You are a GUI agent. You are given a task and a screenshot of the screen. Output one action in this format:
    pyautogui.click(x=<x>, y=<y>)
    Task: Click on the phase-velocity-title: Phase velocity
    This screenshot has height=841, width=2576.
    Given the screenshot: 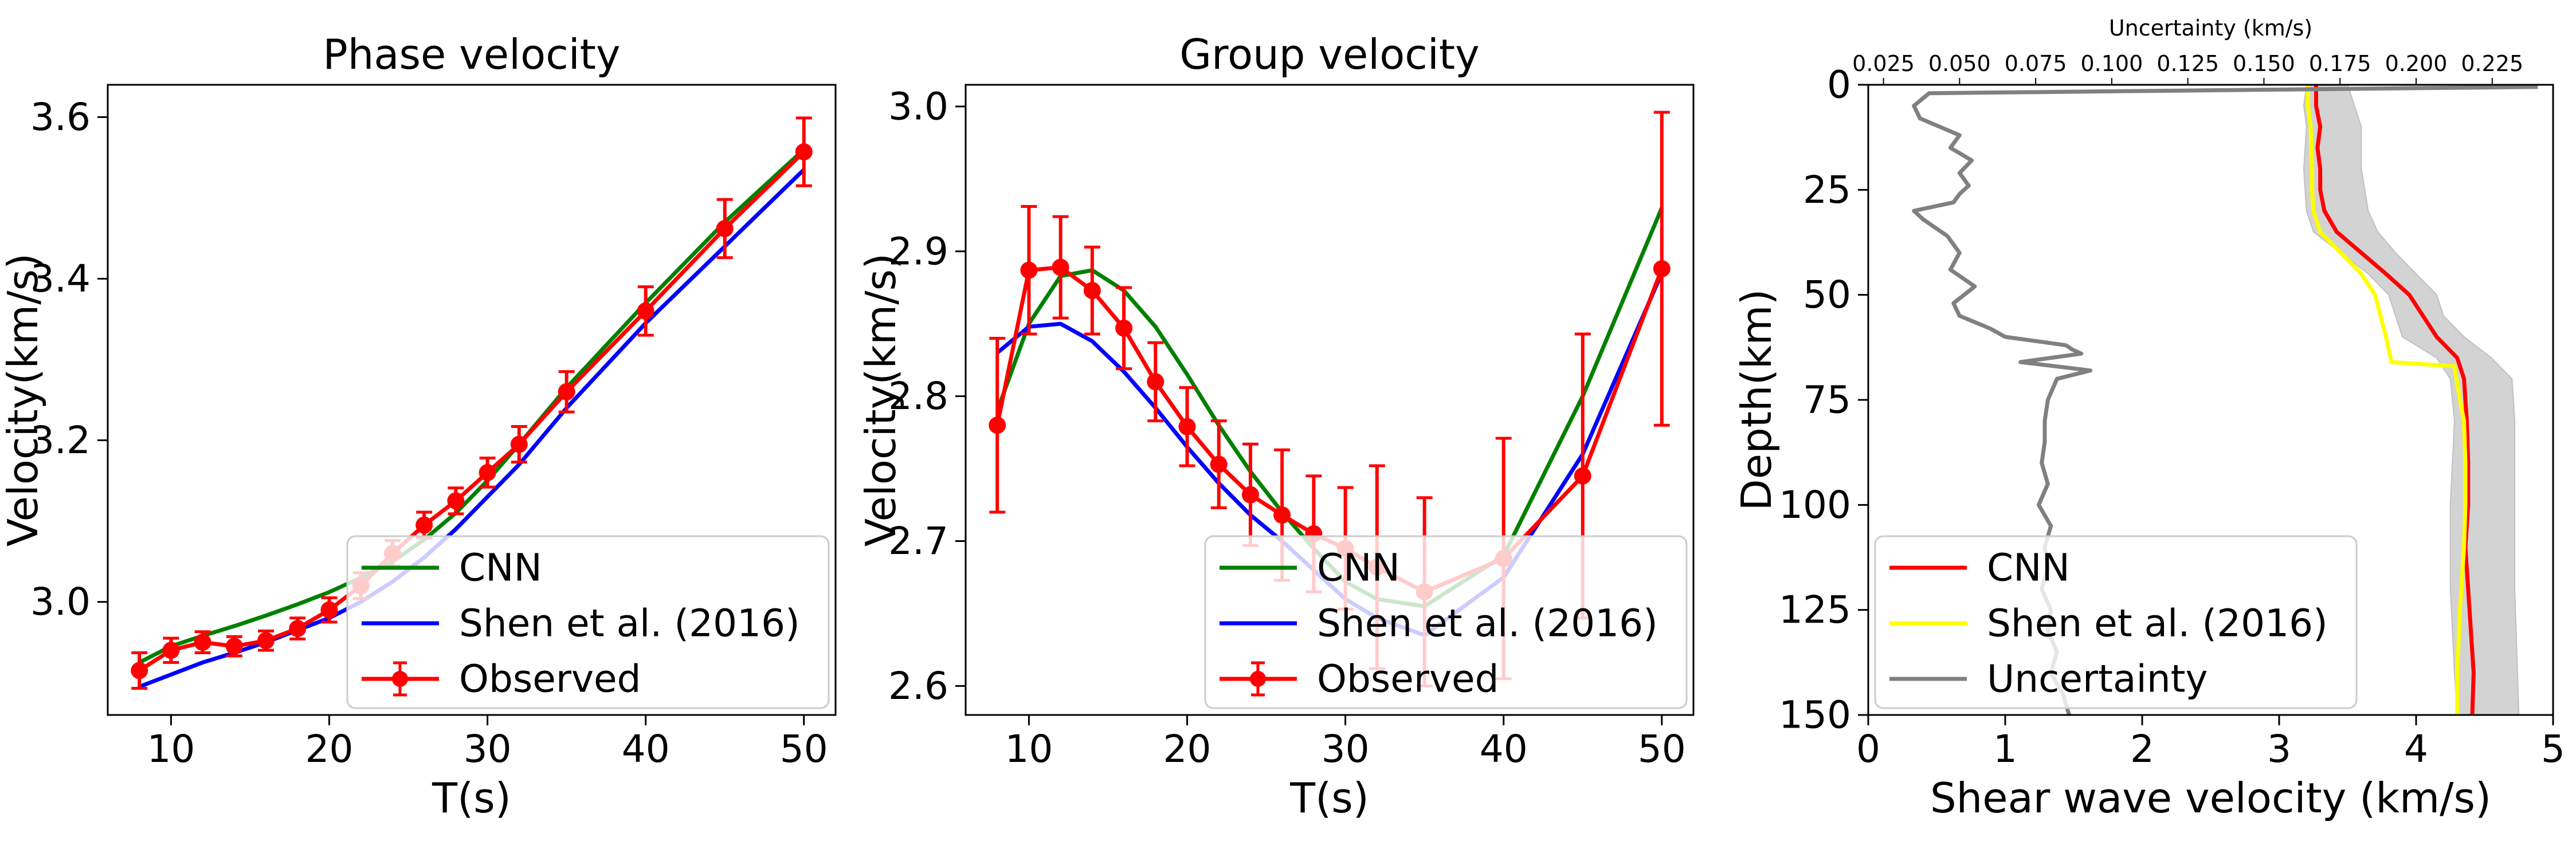 What is the action you would take?
    pyautogui.click(x=471, y=54)
    